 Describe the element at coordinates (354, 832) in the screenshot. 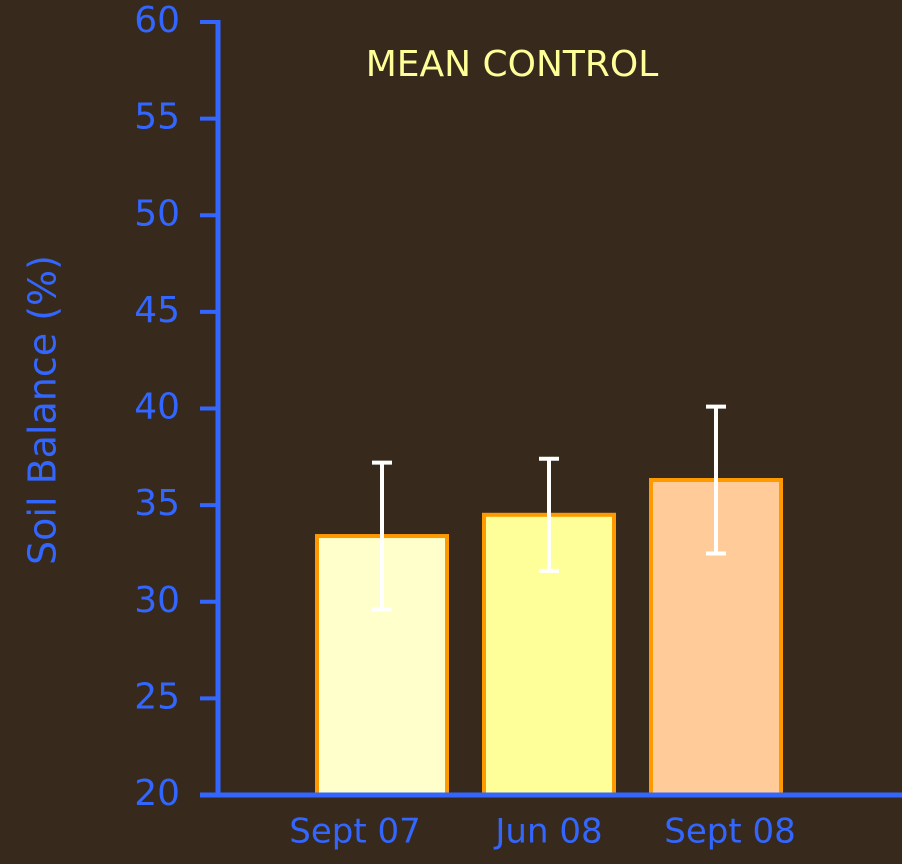

I see `x-tick-label: Sept 07` at that location.